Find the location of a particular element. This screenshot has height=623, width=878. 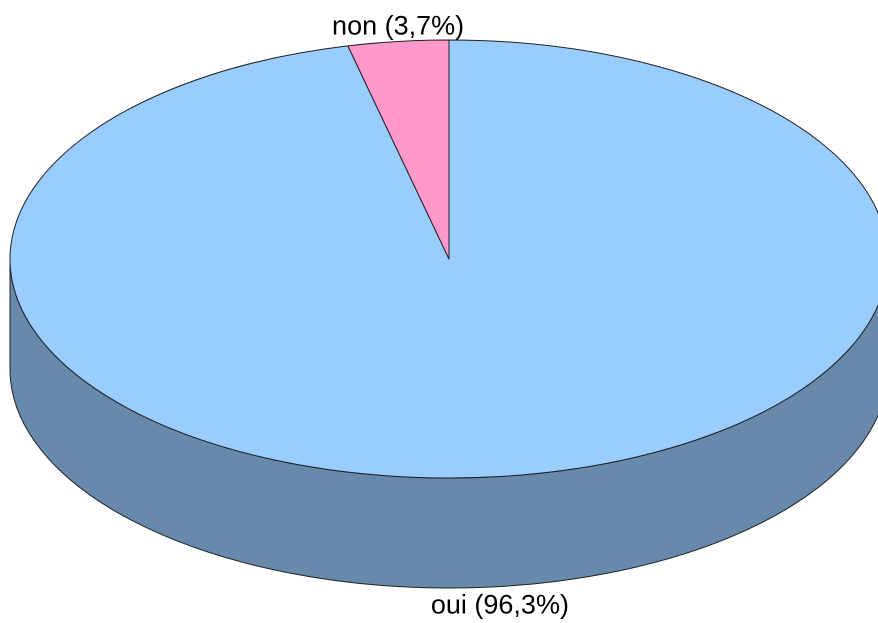

slice-label: non (3,7%) is located at coordinates (398, 26).